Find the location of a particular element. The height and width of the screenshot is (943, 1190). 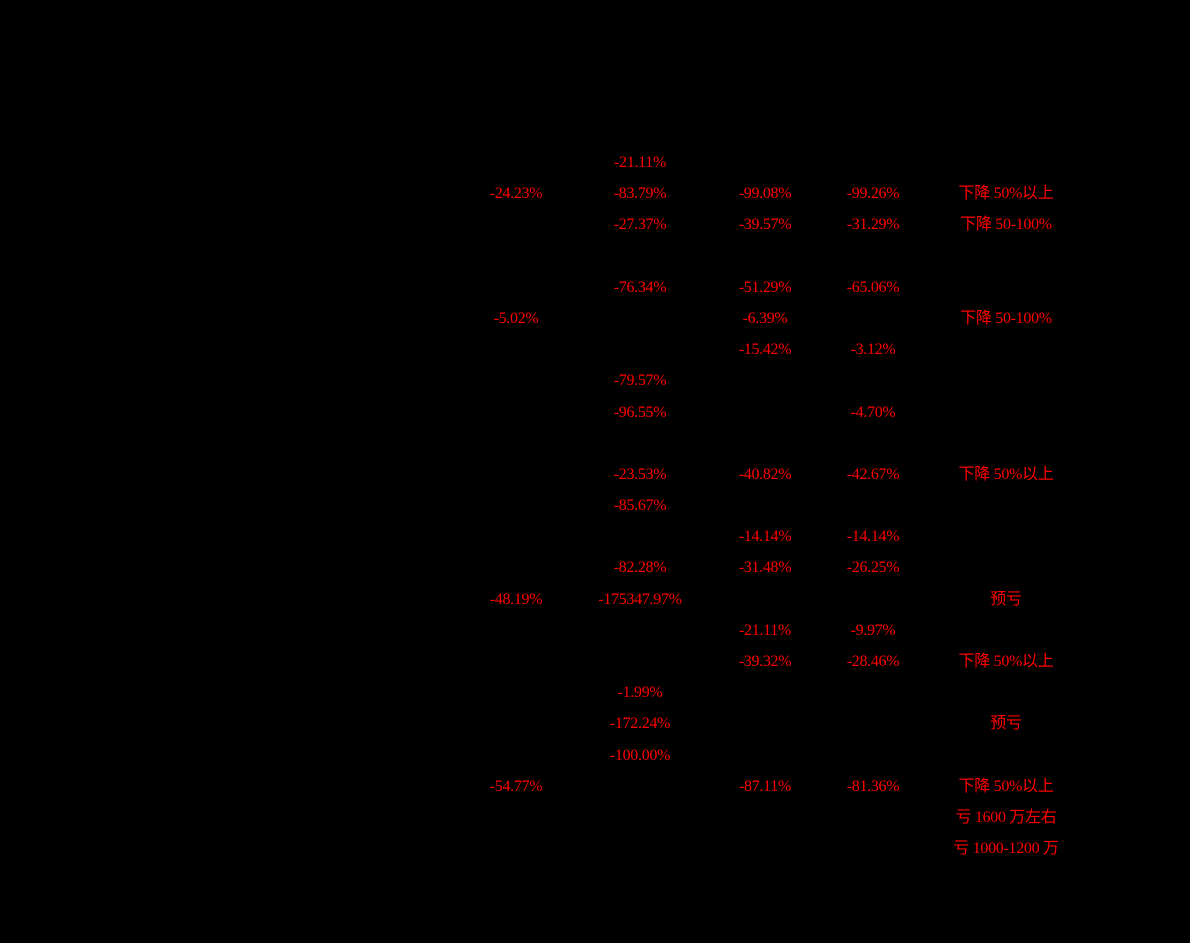

col-1-value: -48.19% is located at coordinates (516, 599).